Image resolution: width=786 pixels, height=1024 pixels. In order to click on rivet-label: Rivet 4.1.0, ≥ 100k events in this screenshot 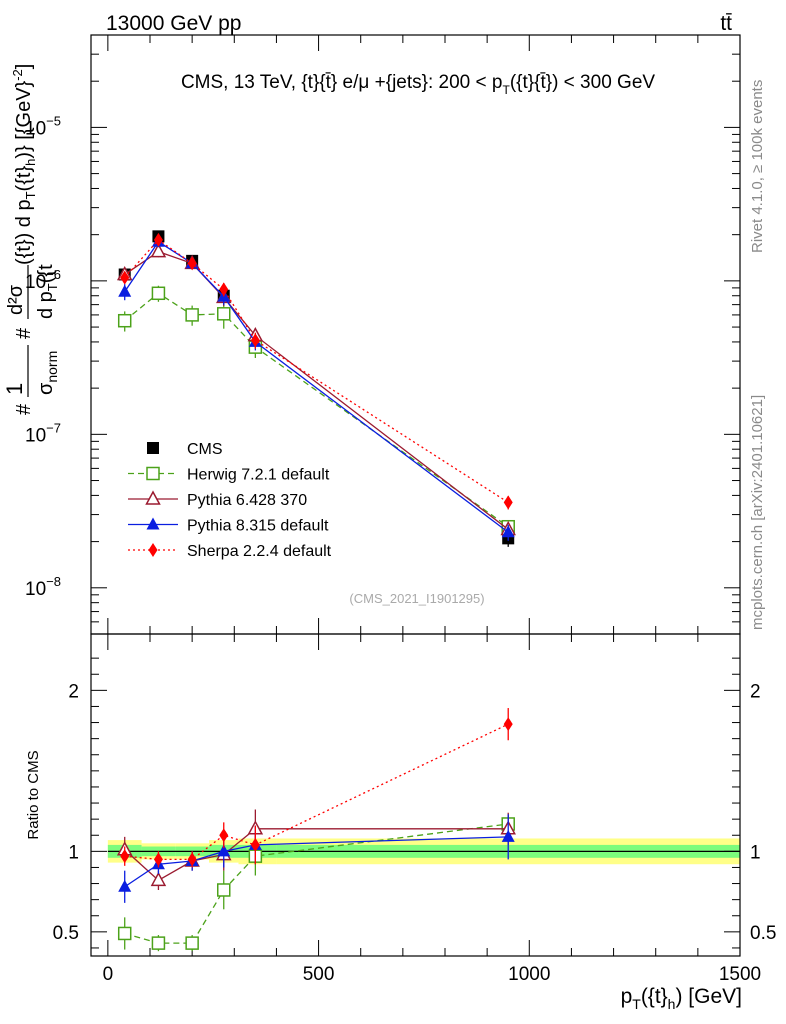, I will do `click(757, 166)`.